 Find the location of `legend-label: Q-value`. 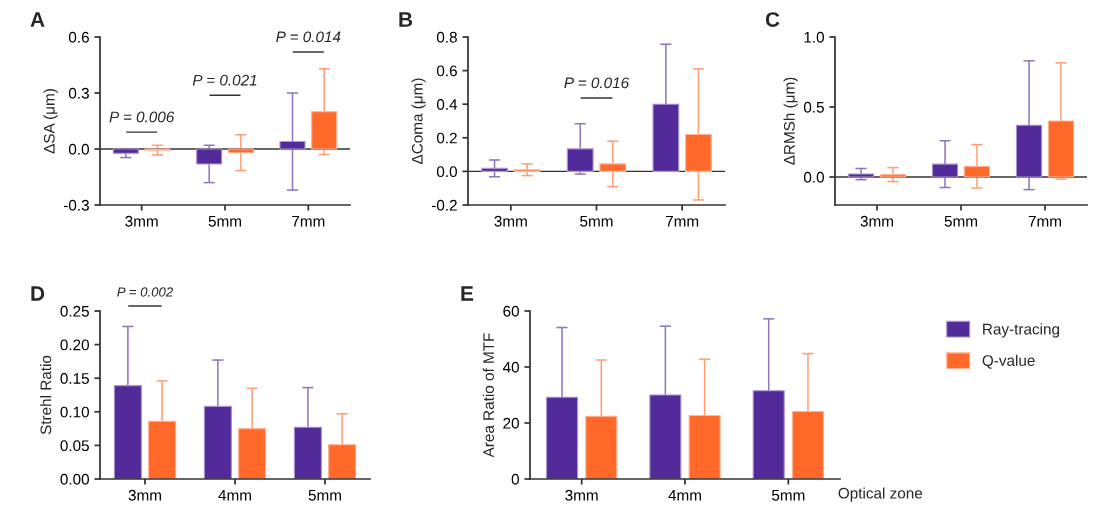

legend-label: Q-value is located at coordinates (1008, 361).